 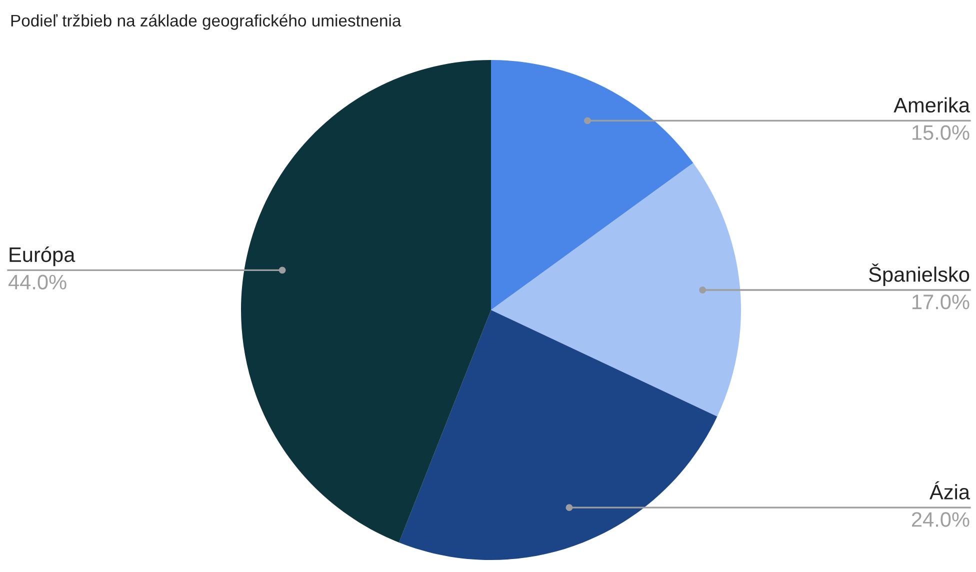 I want to click on data-label: 44.0%, so click(x=37, y=282).